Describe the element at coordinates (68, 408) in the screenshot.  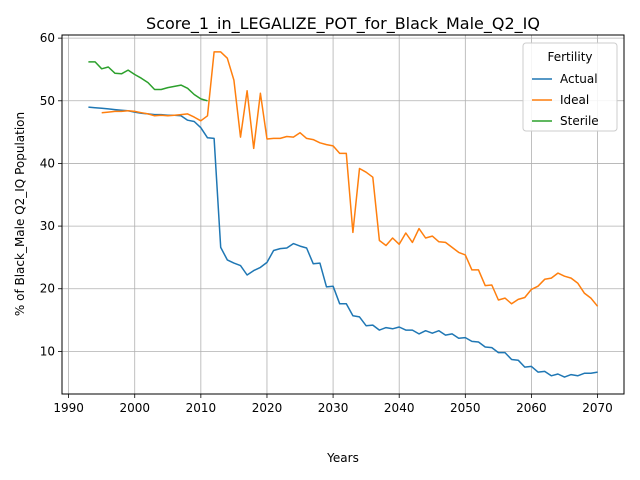
I see `x-tick-label: 1990` at that location.